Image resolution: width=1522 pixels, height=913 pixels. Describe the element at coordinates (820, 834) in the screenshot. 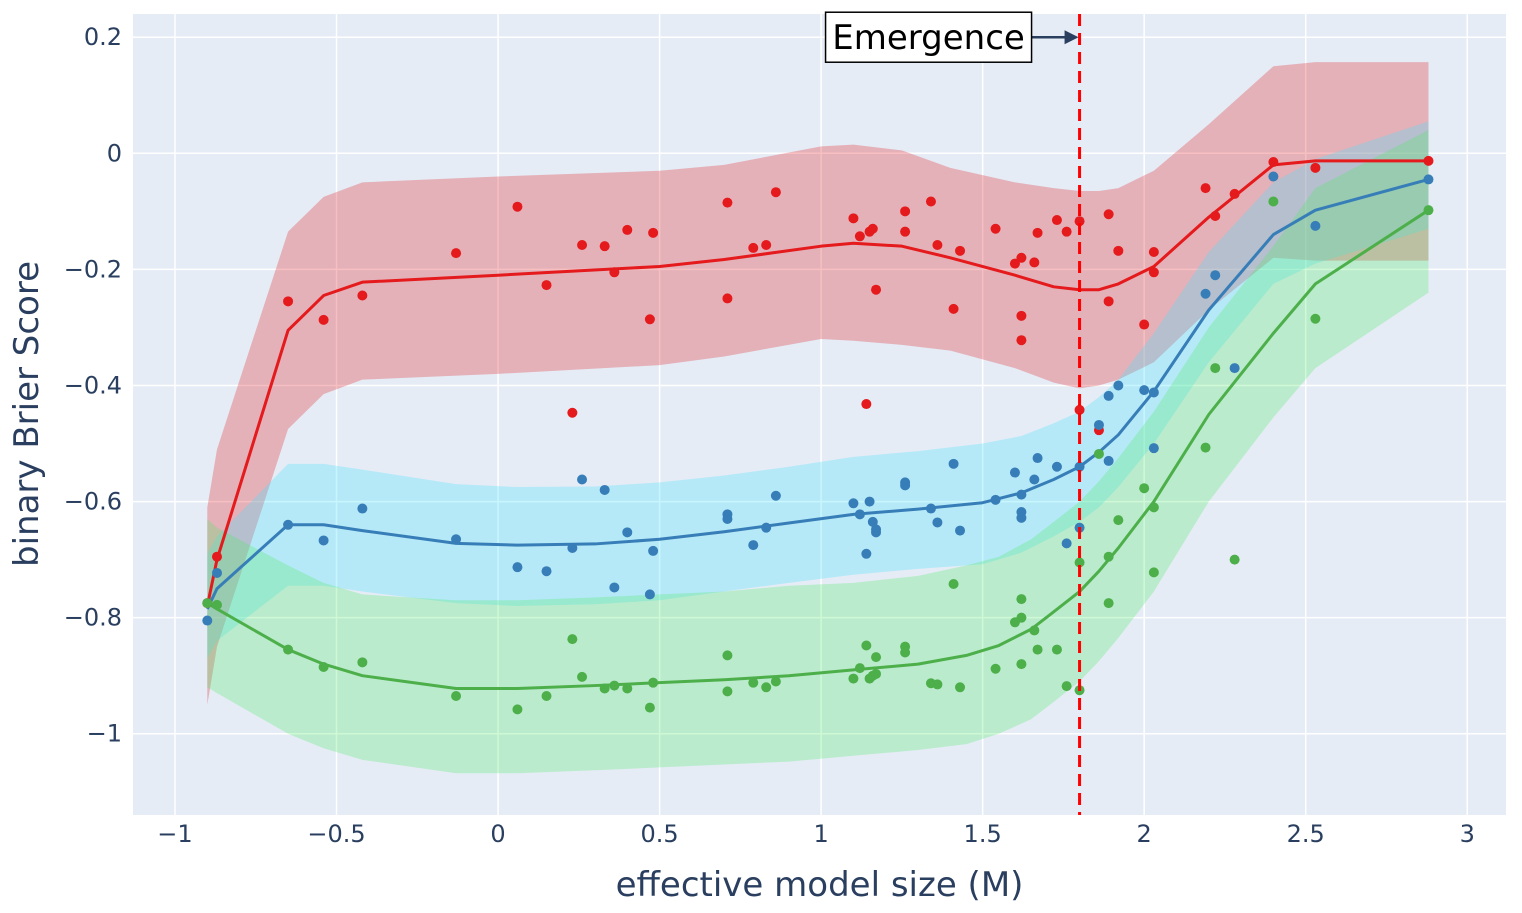

I see `x-tick-label: 1` at that location.